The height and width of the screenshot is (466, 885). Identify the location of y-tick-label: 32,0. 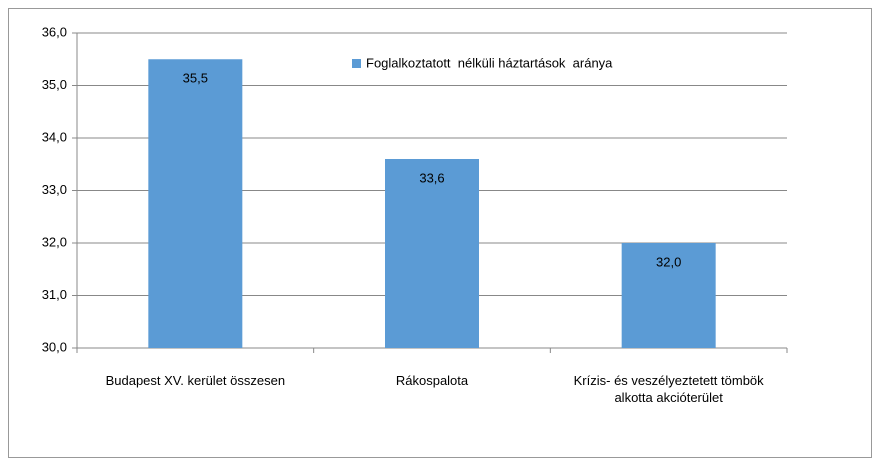
(54, 241).